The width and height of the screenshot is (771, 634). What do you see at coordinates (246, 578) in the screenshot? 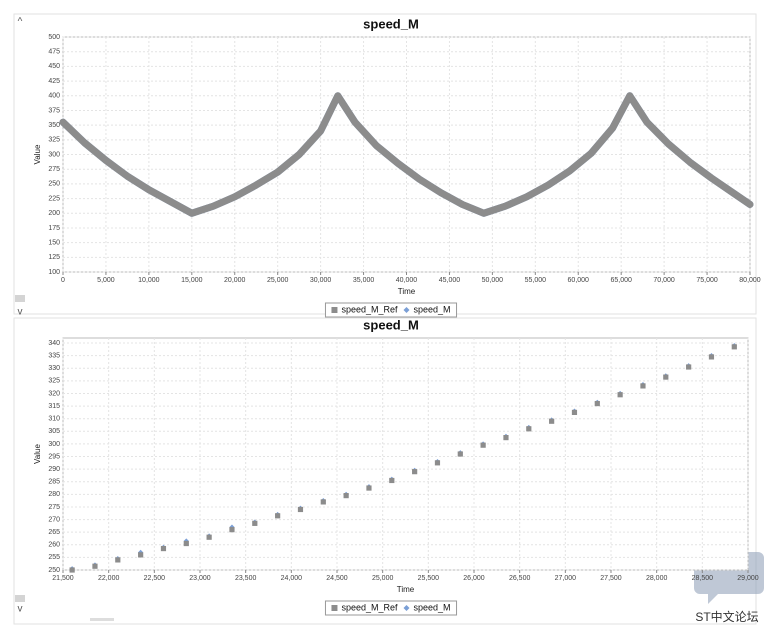
I see `x-tick-label: 23,500` at bounding box center [246, 578].